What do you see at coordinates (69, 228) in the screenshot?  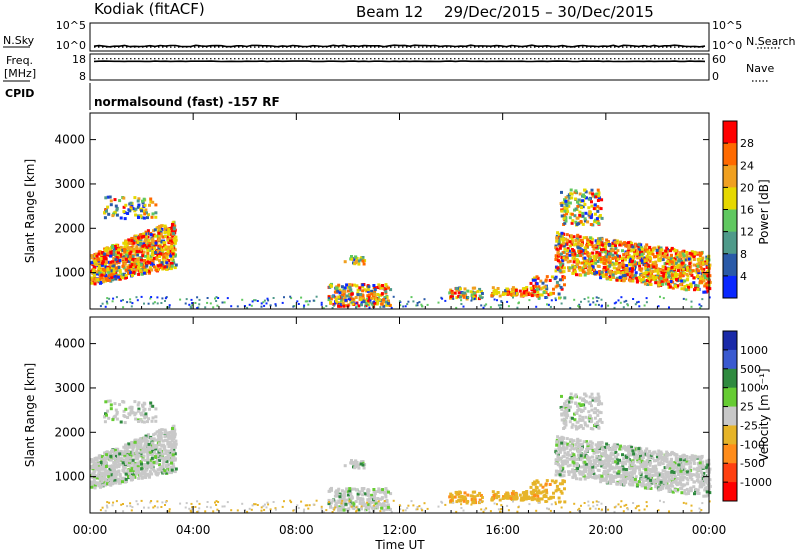 I see `power-ytick-label: 2000` at bounding box center [69, 228].